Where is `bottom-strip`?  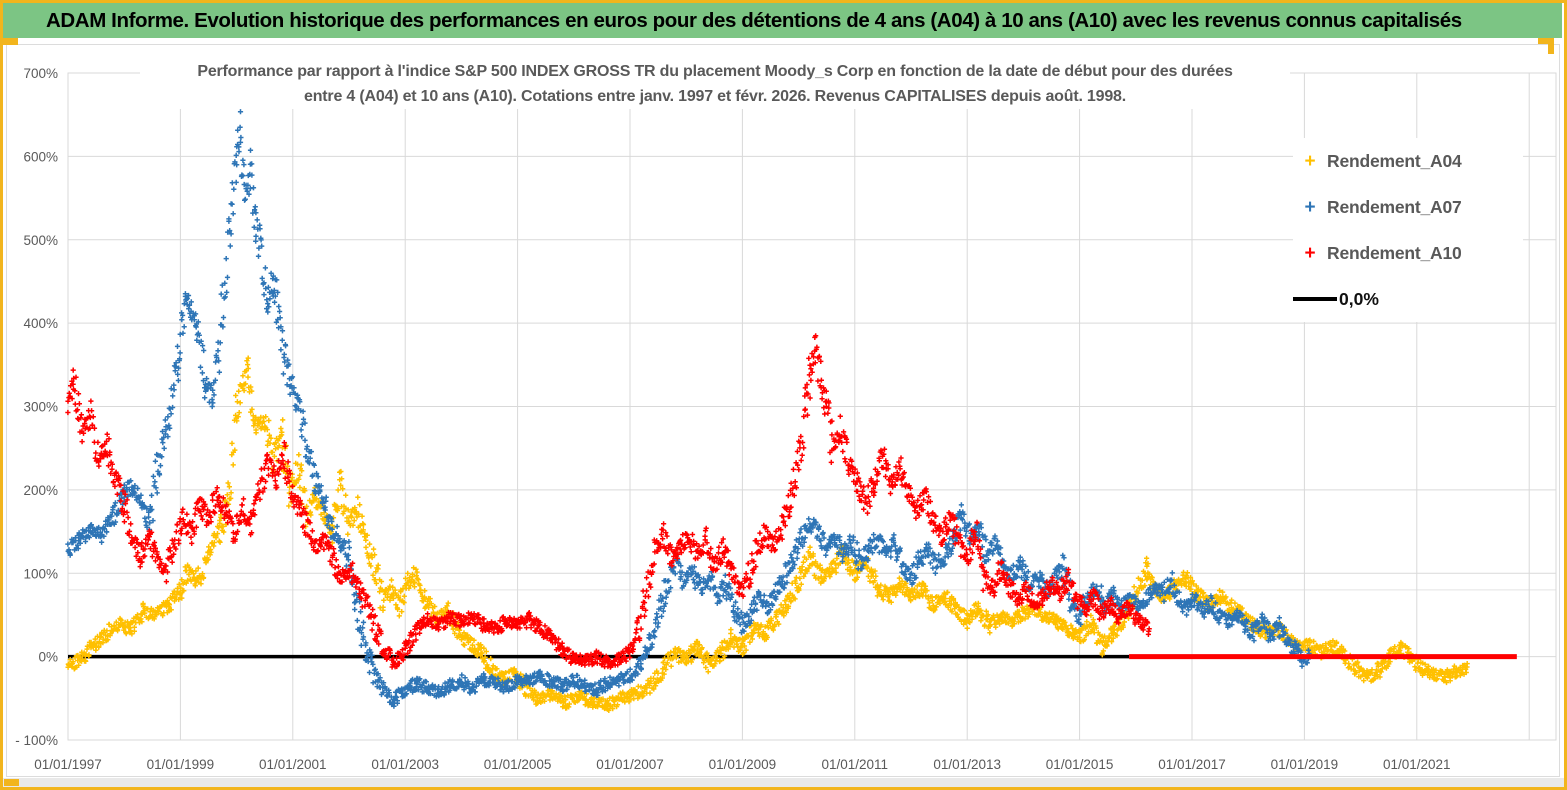
bottom-strip is located at coordinates (783, 782).